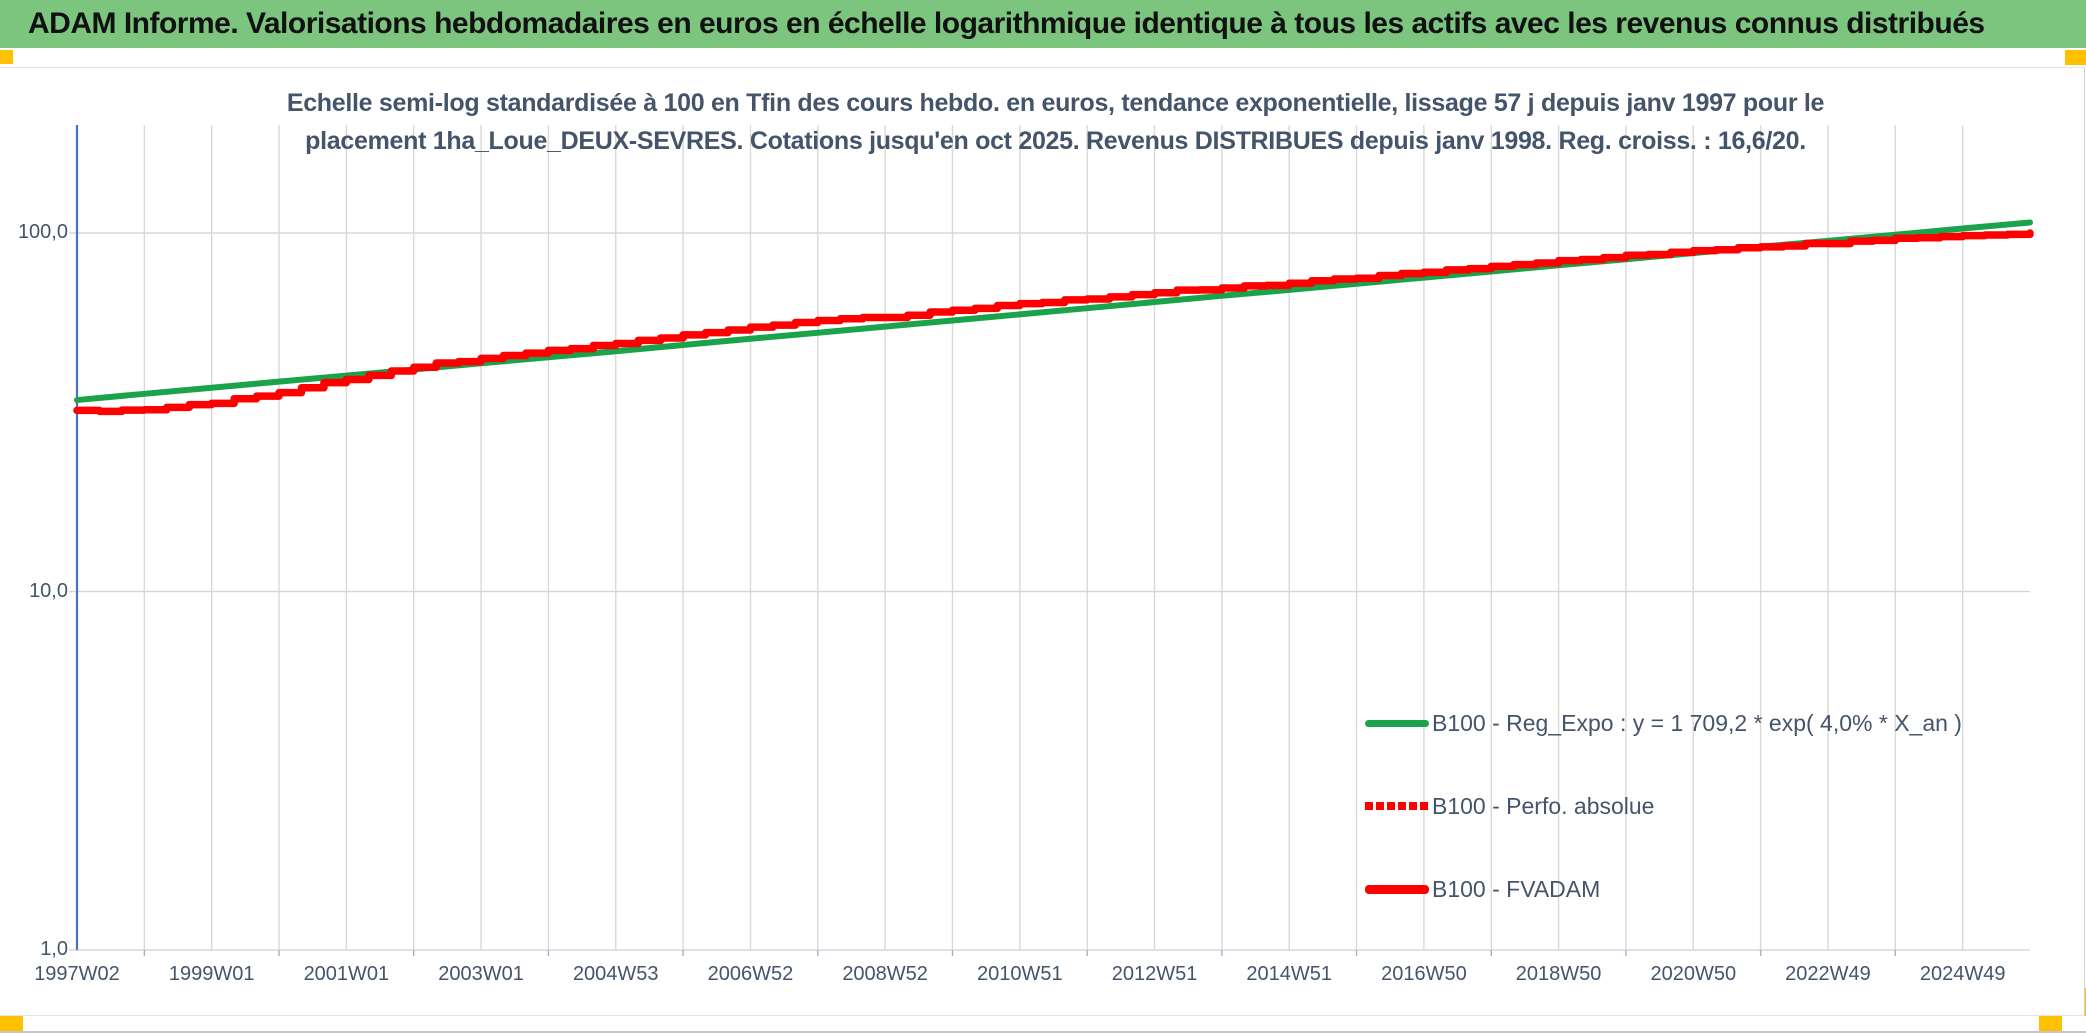  Describe the element at coordinates (211, 974) in the screenshot. I see `x-tick-label: 1999W01` at that location.